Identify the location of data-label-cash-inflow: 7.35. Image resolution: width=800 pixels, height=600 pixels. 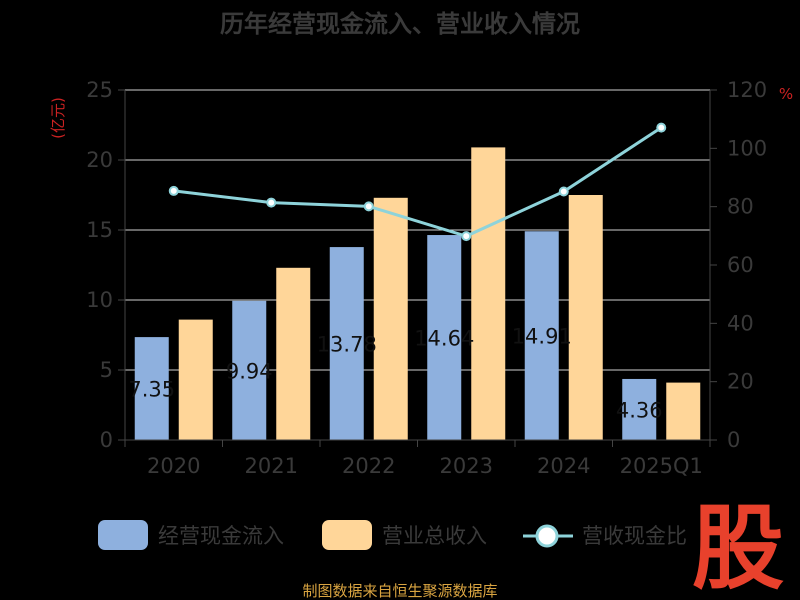
(151, 390).